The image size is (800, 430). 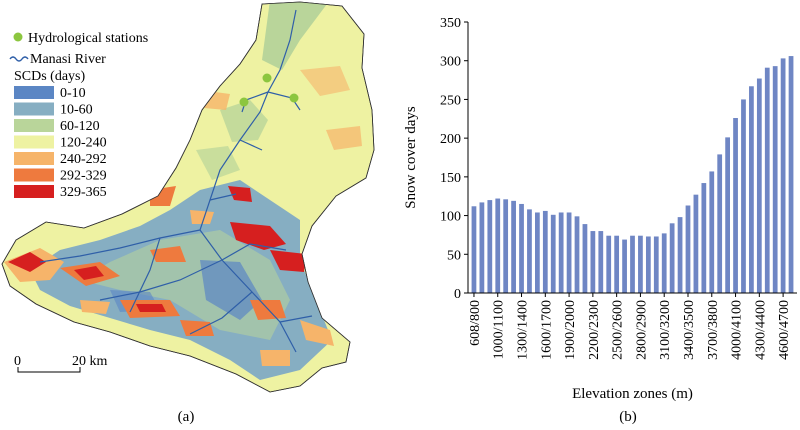 I want to click on legend-class-label: 60-120, so click(x=80, y=126).